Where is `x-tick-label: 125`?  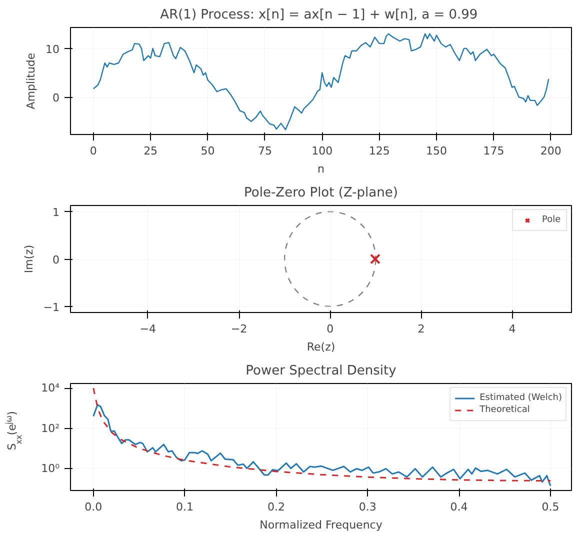 x-tick-label: 125 is located at coordinates (379, 151).